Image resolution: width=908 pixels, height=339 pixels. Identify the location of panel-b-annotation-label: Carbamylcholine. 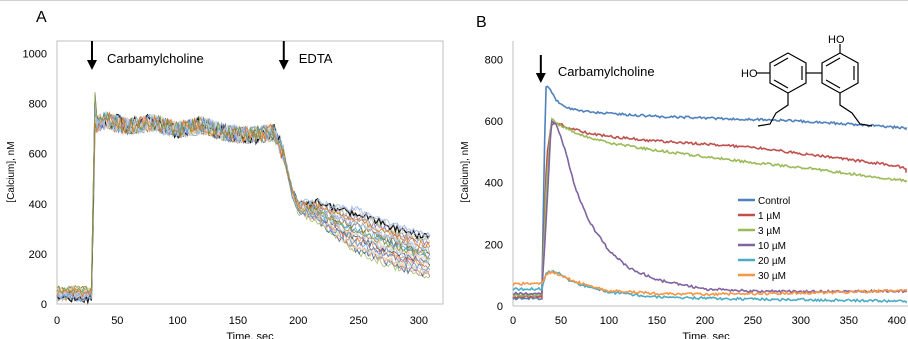
(606, 71).